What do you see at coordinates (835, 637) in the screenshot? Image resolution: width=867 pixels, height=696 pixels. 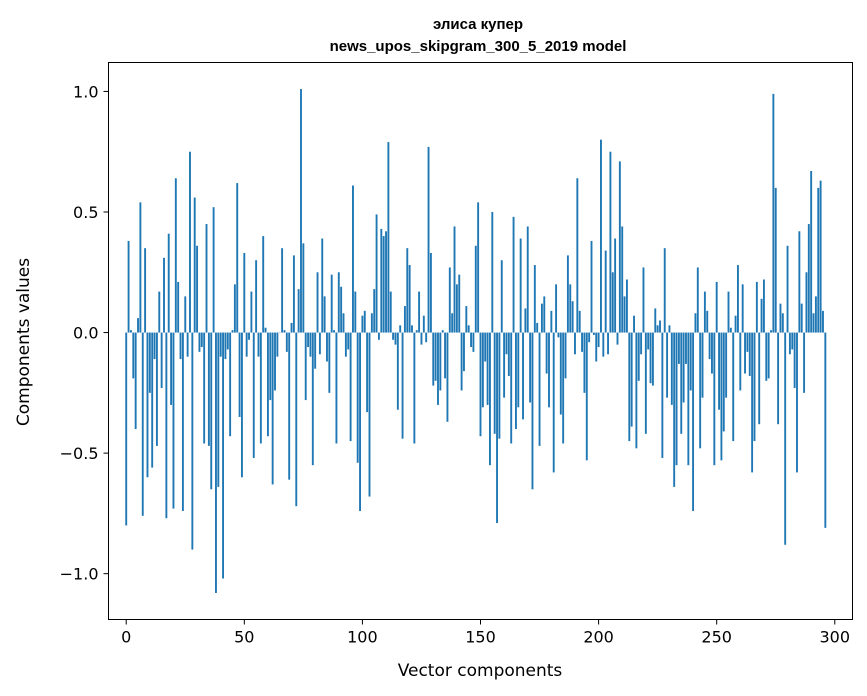 I see `x-tick-label: 300` at bounding box center [835, 637].